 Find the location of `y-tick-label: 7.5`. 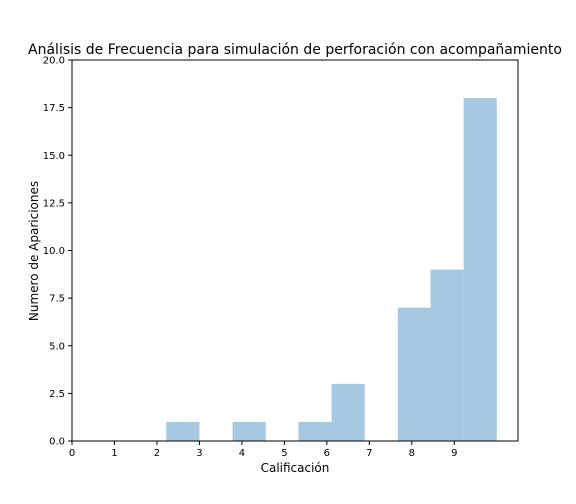

y-tick-label: 7.5 is located at coordinates (57, 299).